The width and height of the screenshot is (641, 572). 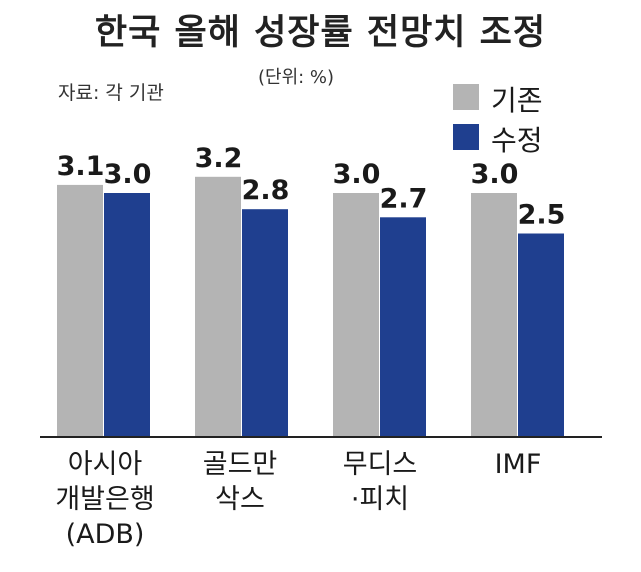 What do you see at coordinates (517, 100) in the screenshot?
I see `legend-label-original: 기존` at bounding box center [517, 100].